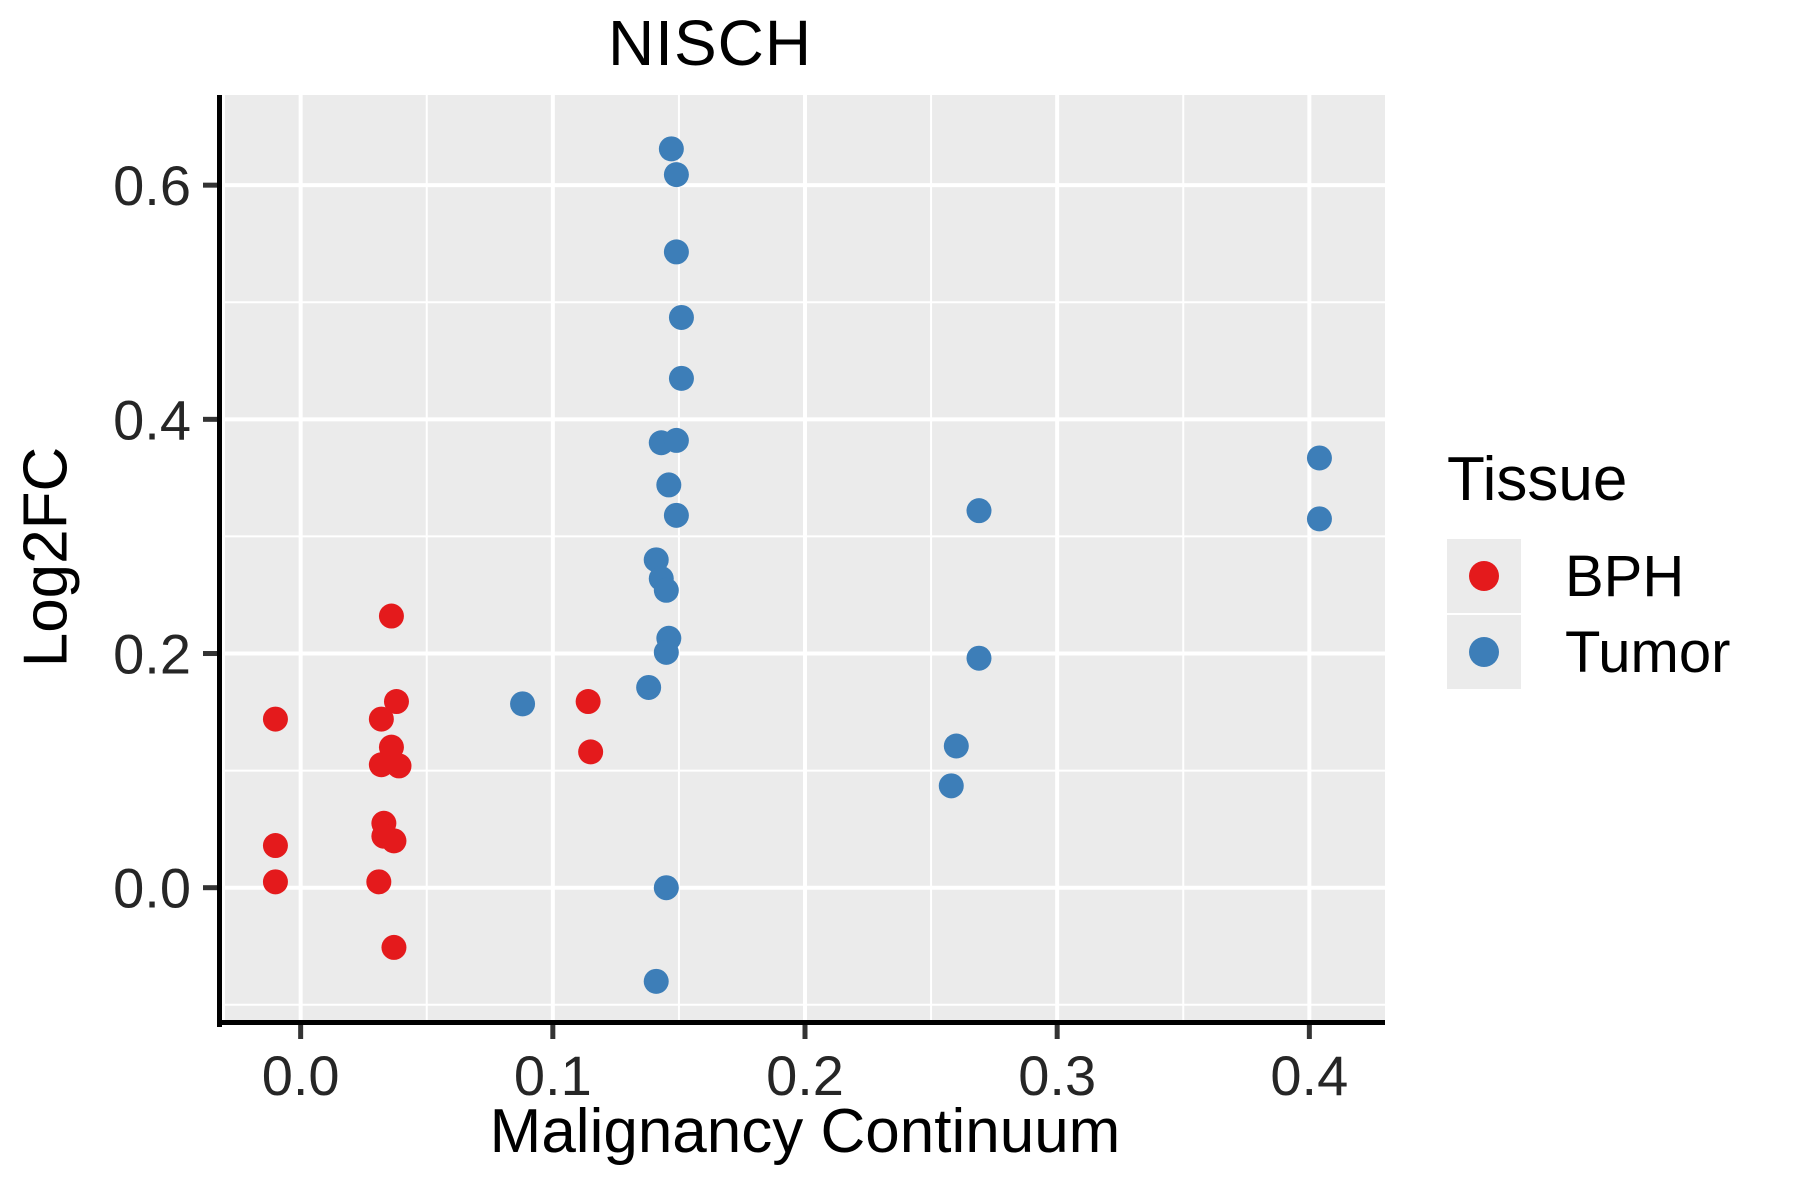 This screenshot has height=1200, width=1800. What do you see at coordinates (152, 654) in the screenshot?
I see `y-tick-label: 0.2` at bounding box center [152, 654].